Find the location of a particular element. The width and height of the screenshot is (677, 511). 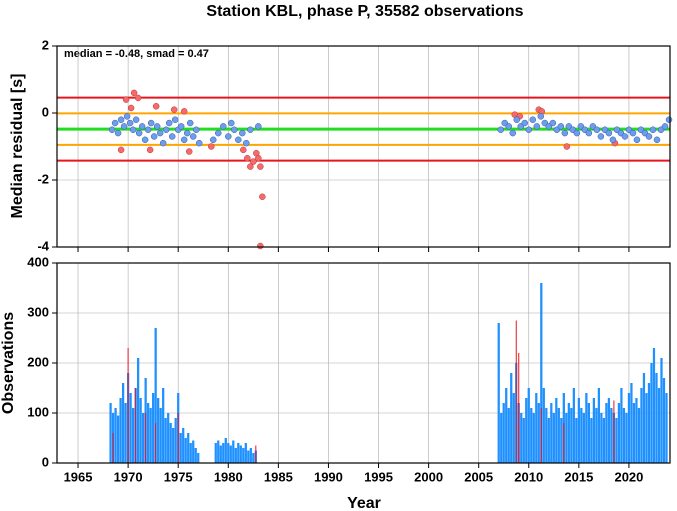

y-axis-label: Median residual [s] is located at coordinates (17, 146).